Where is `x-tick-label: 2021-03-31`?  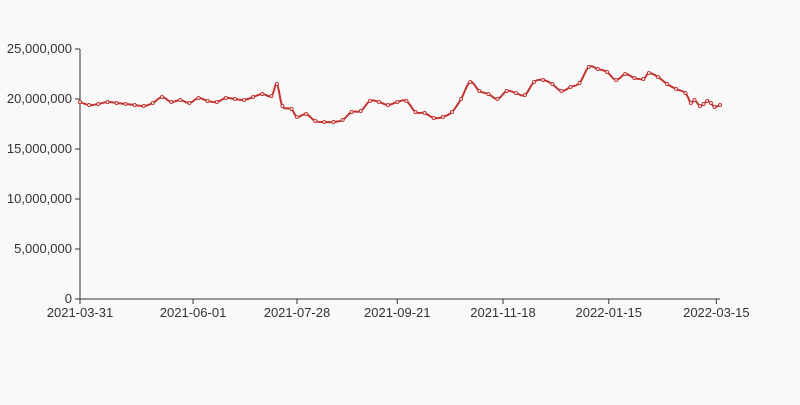
x-tick-label: 2021-03-31 is located at coordinates (80, 312).